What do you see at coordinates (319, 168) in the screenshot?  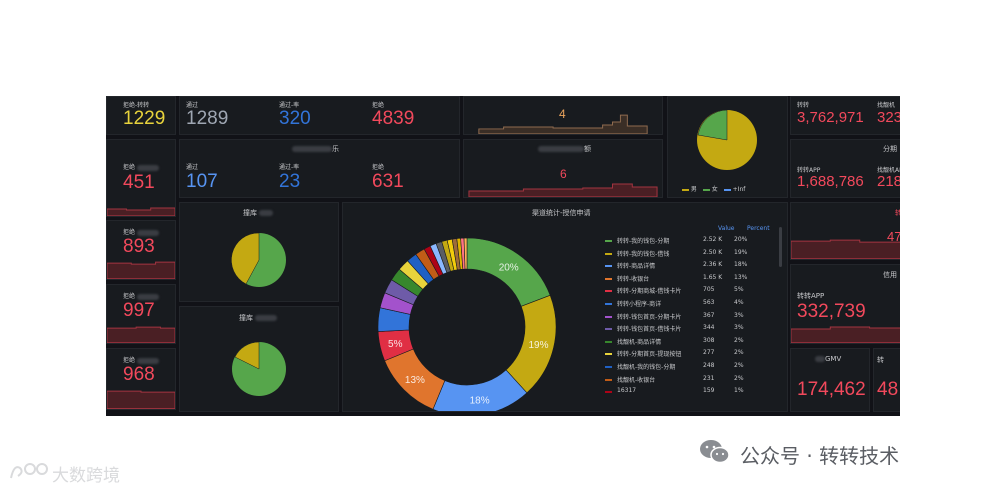 I see `stat-panel-approval-2: 乐 通过 107 通过-率 23 拒绝 631` at bounding box center [319, 168].